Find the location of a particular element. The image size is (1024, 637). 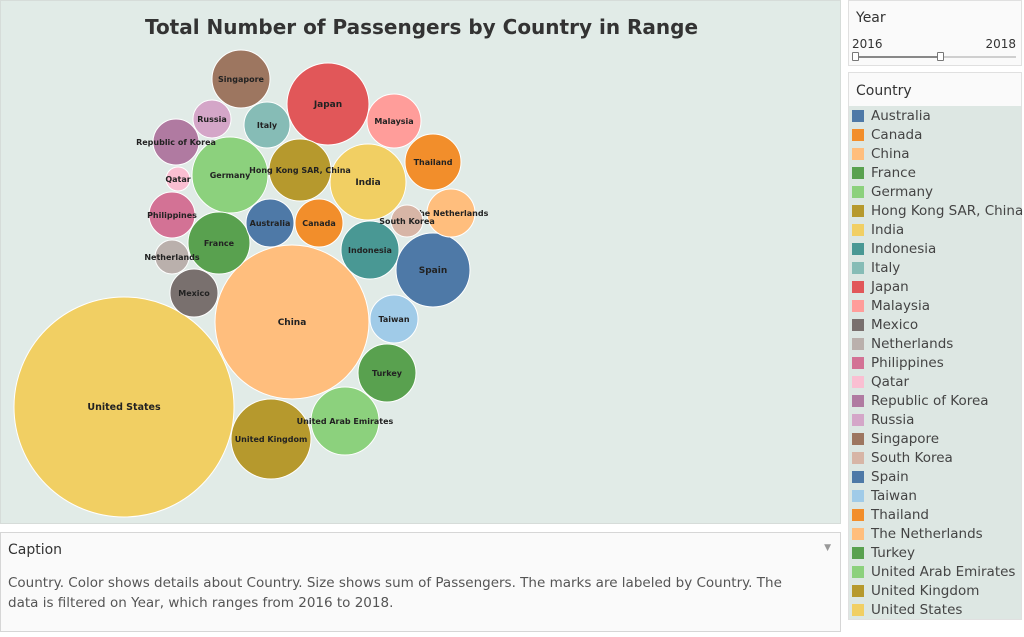

legend-item: Netherlands is located at coordinates (935, 343).